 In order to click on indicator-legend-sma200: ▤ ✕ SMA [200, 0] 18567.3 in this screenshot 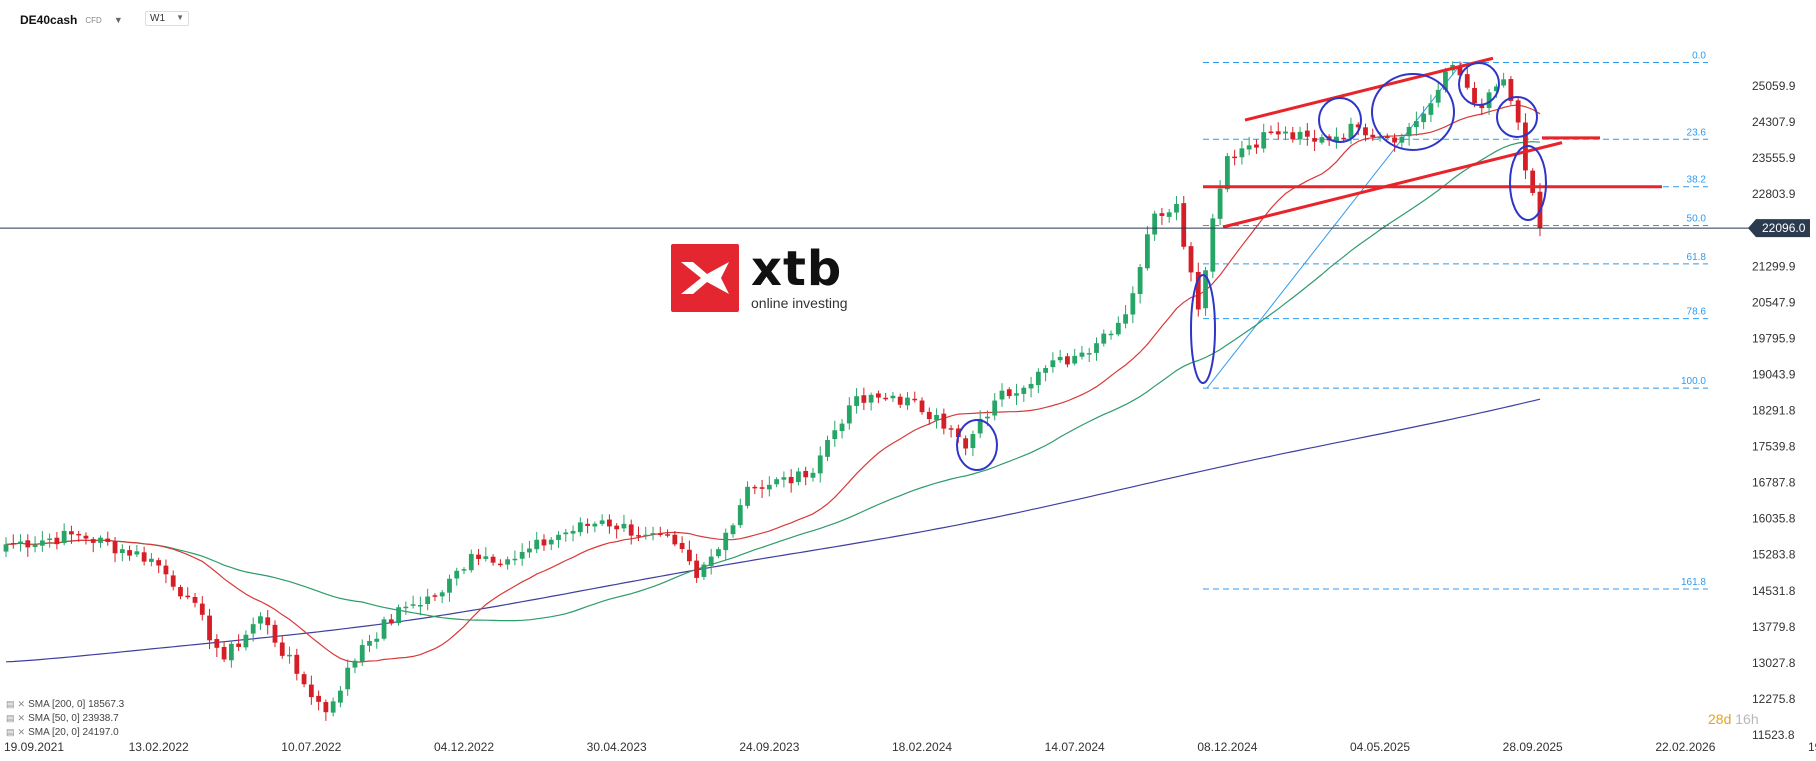, I will do `click(65, 704)`.